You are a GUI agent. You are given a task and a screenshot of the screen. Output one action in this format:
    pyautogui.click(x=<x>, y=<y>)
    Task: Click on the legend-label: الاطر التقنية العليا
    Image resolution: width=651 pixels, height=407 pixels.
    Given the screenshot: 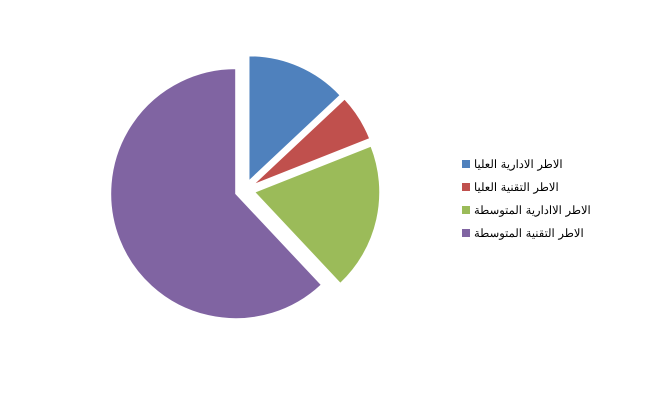 What is the action you would take?
    pyautogui.click(x=516, y=187)
    